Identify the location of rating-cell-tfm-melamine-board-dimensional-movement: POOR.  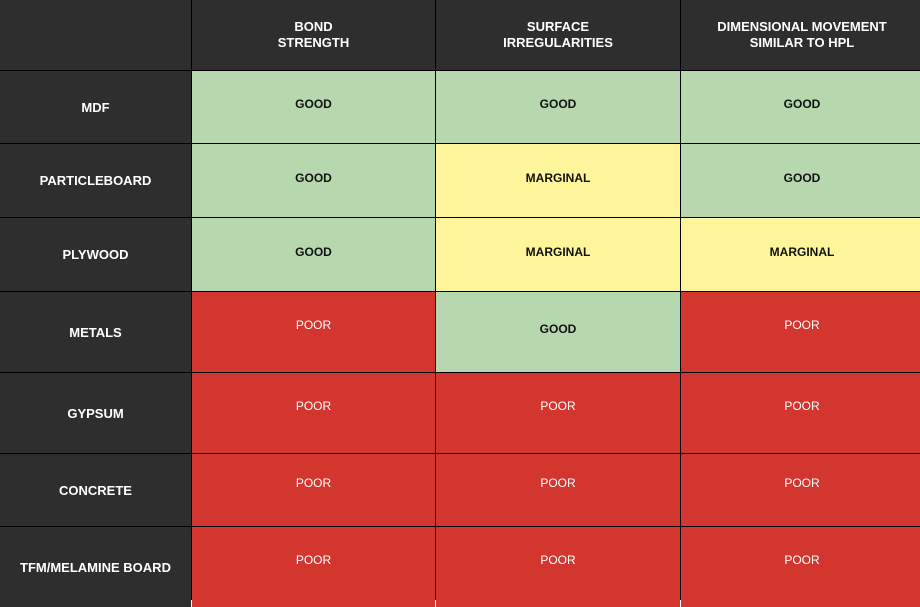
(800, 567).